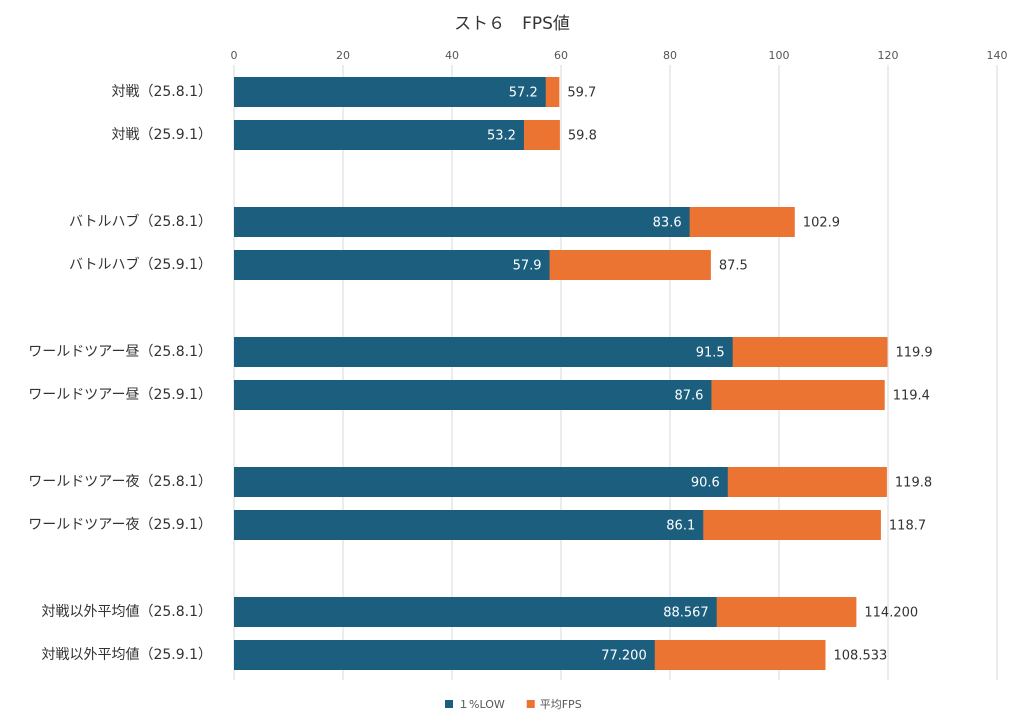 This screenshot has width=1024, height=725. Describe the element at coordinates (710, 353) in the screenshot. I see `data-label: 91.5` at that location.